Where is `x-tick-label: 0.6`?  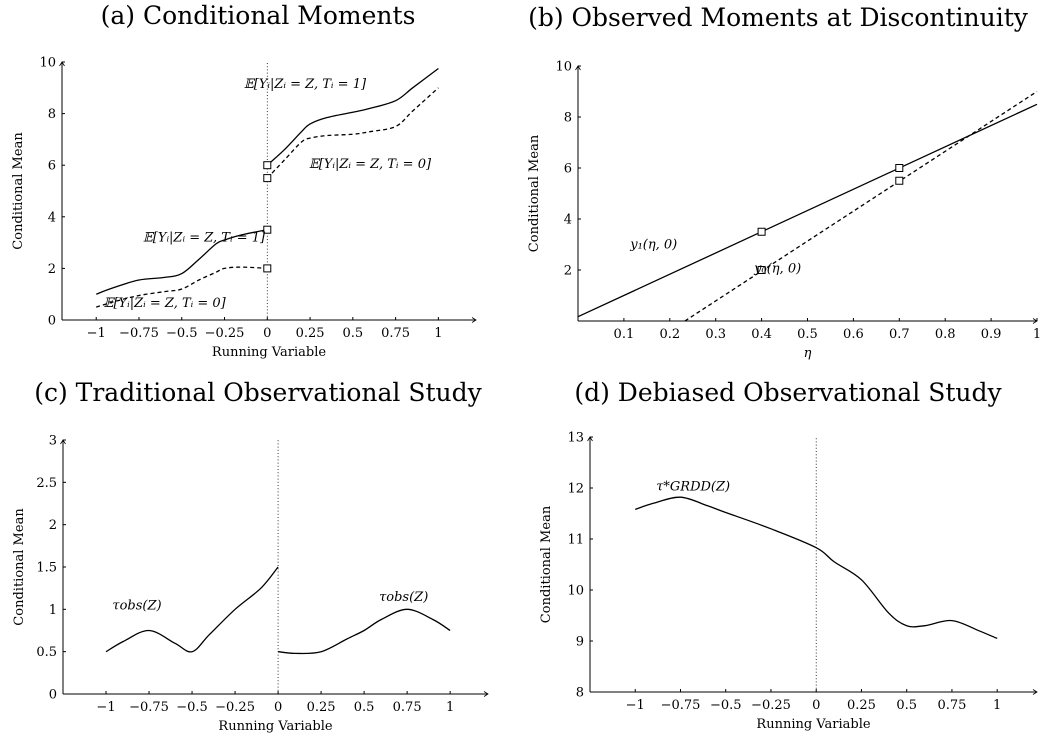
x-tick-label: 0.6 is located at coordinates (853, 334).